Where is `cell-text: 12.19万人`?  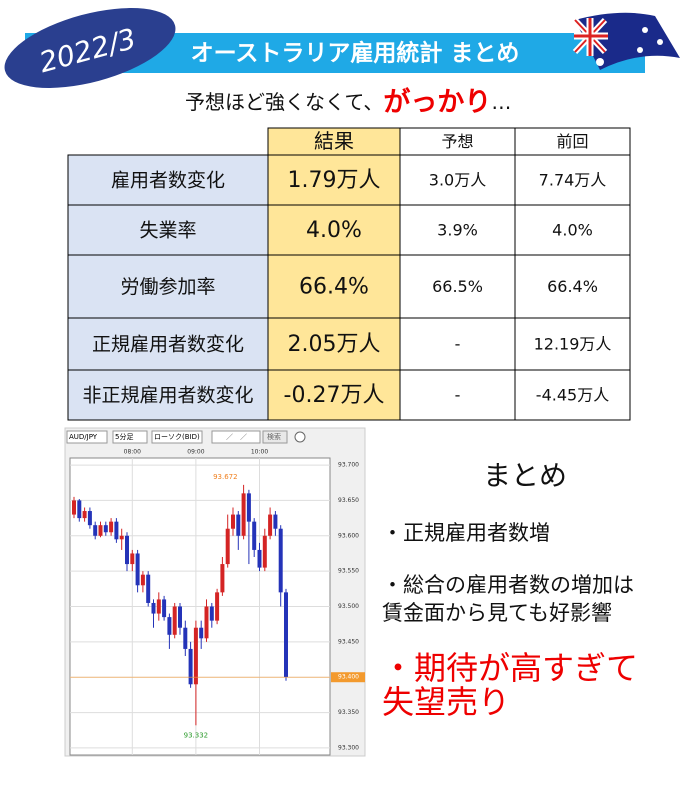
cell-text: 12.19万人 is located at coordinates (573, 344).